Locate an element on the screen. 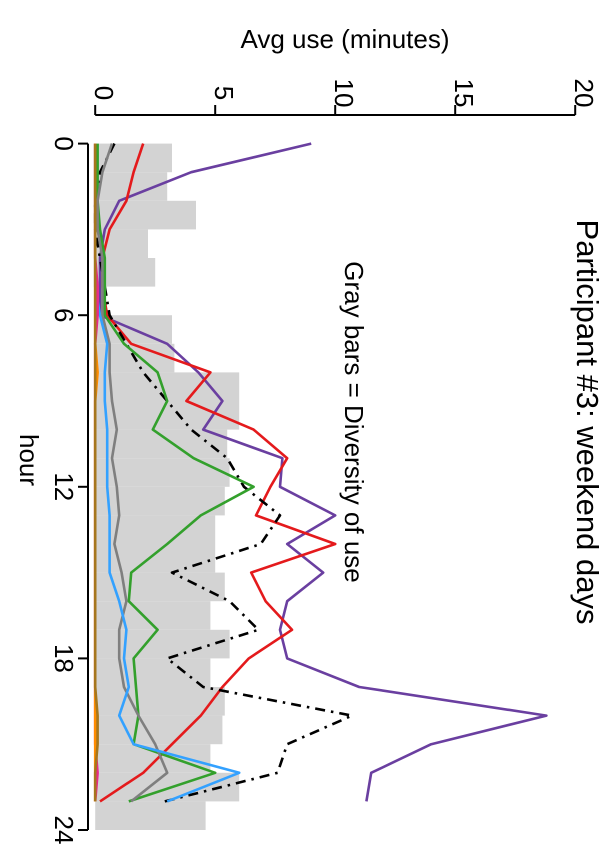  x-tick-label: 24 is located at coordinates (64, 830).